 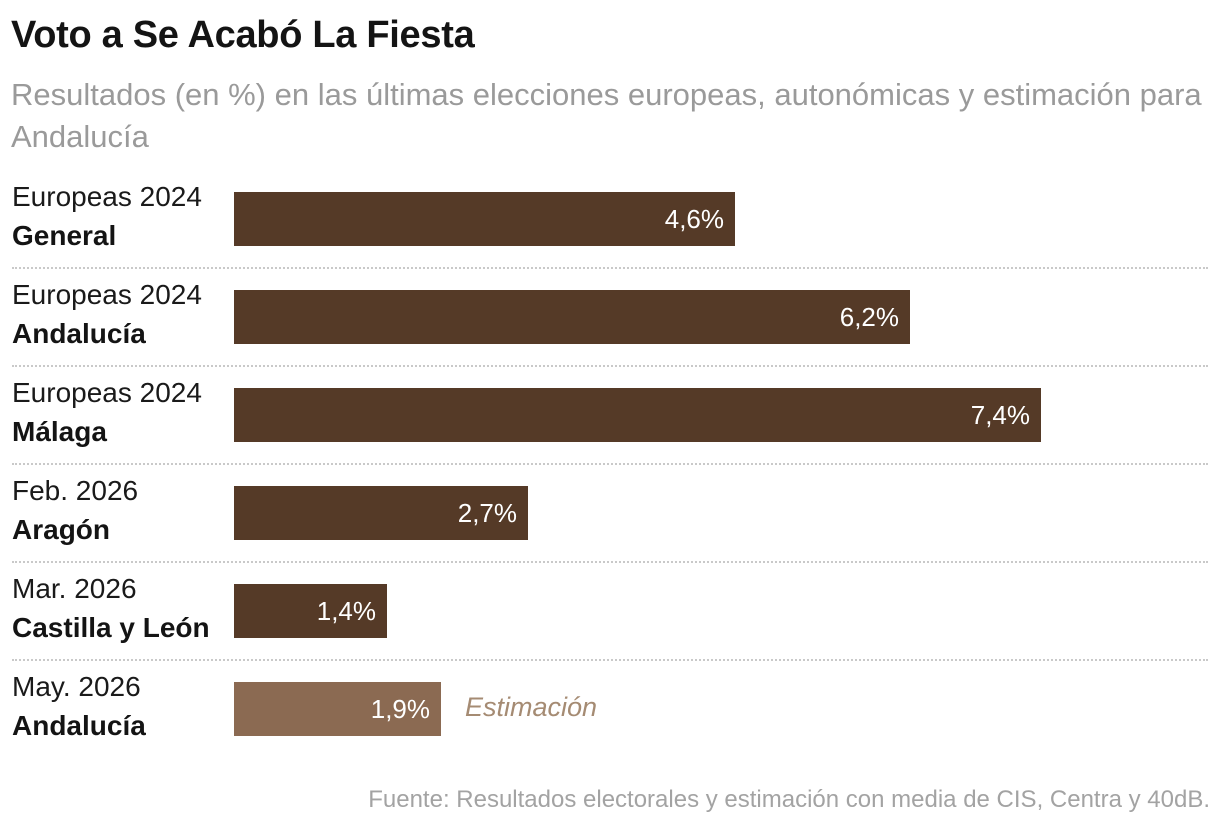 I want to click on bar: 1,9%, so click(x=337, y=709).